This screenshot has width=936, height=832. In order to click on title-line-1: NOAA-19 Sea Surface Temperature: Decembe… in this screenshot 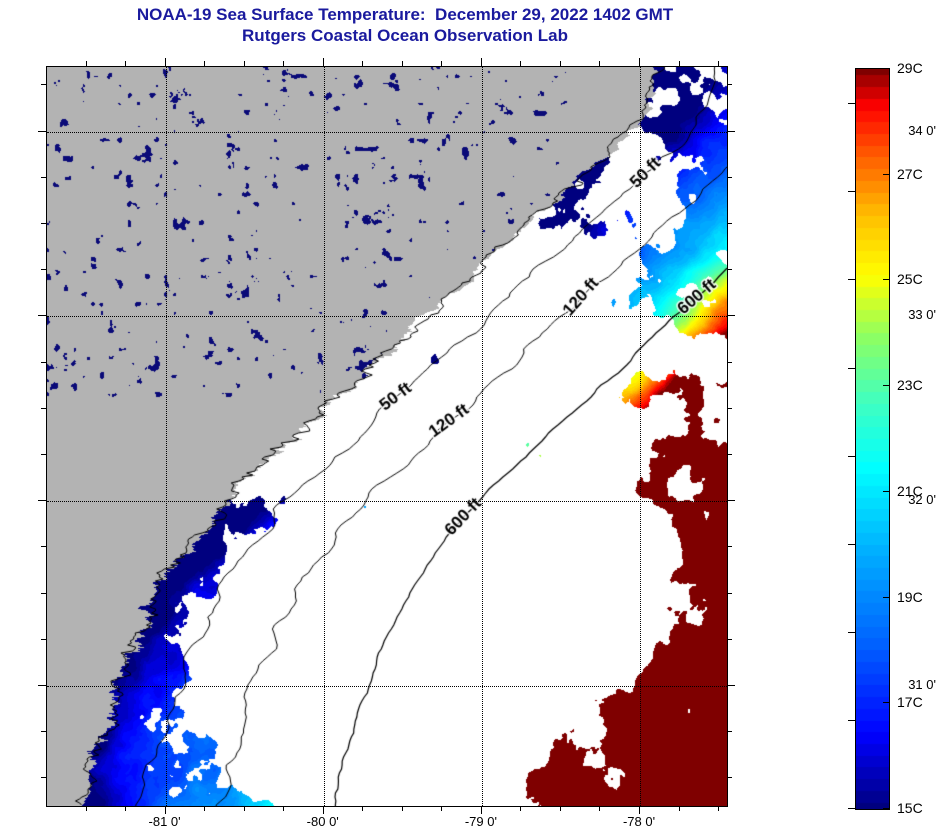, I will do `click(405, 14)`.